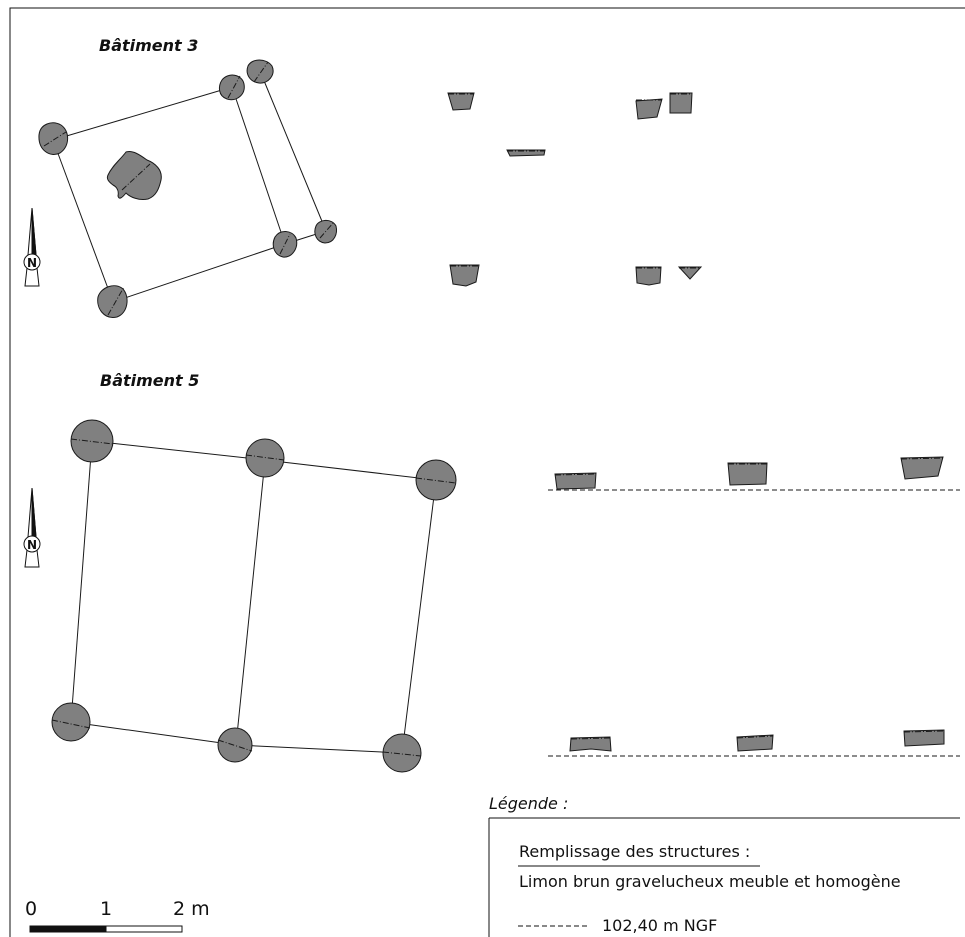 The image size is (965, 937). I want to click on scale-label-0: 0, so click(31, 909).